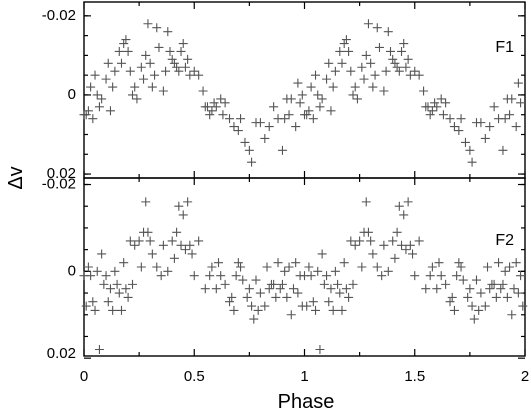  What do you see at coordinates (304, 376) in the screenshot?
I see `x-tick-label: 1` at bounding box center [304, 376].